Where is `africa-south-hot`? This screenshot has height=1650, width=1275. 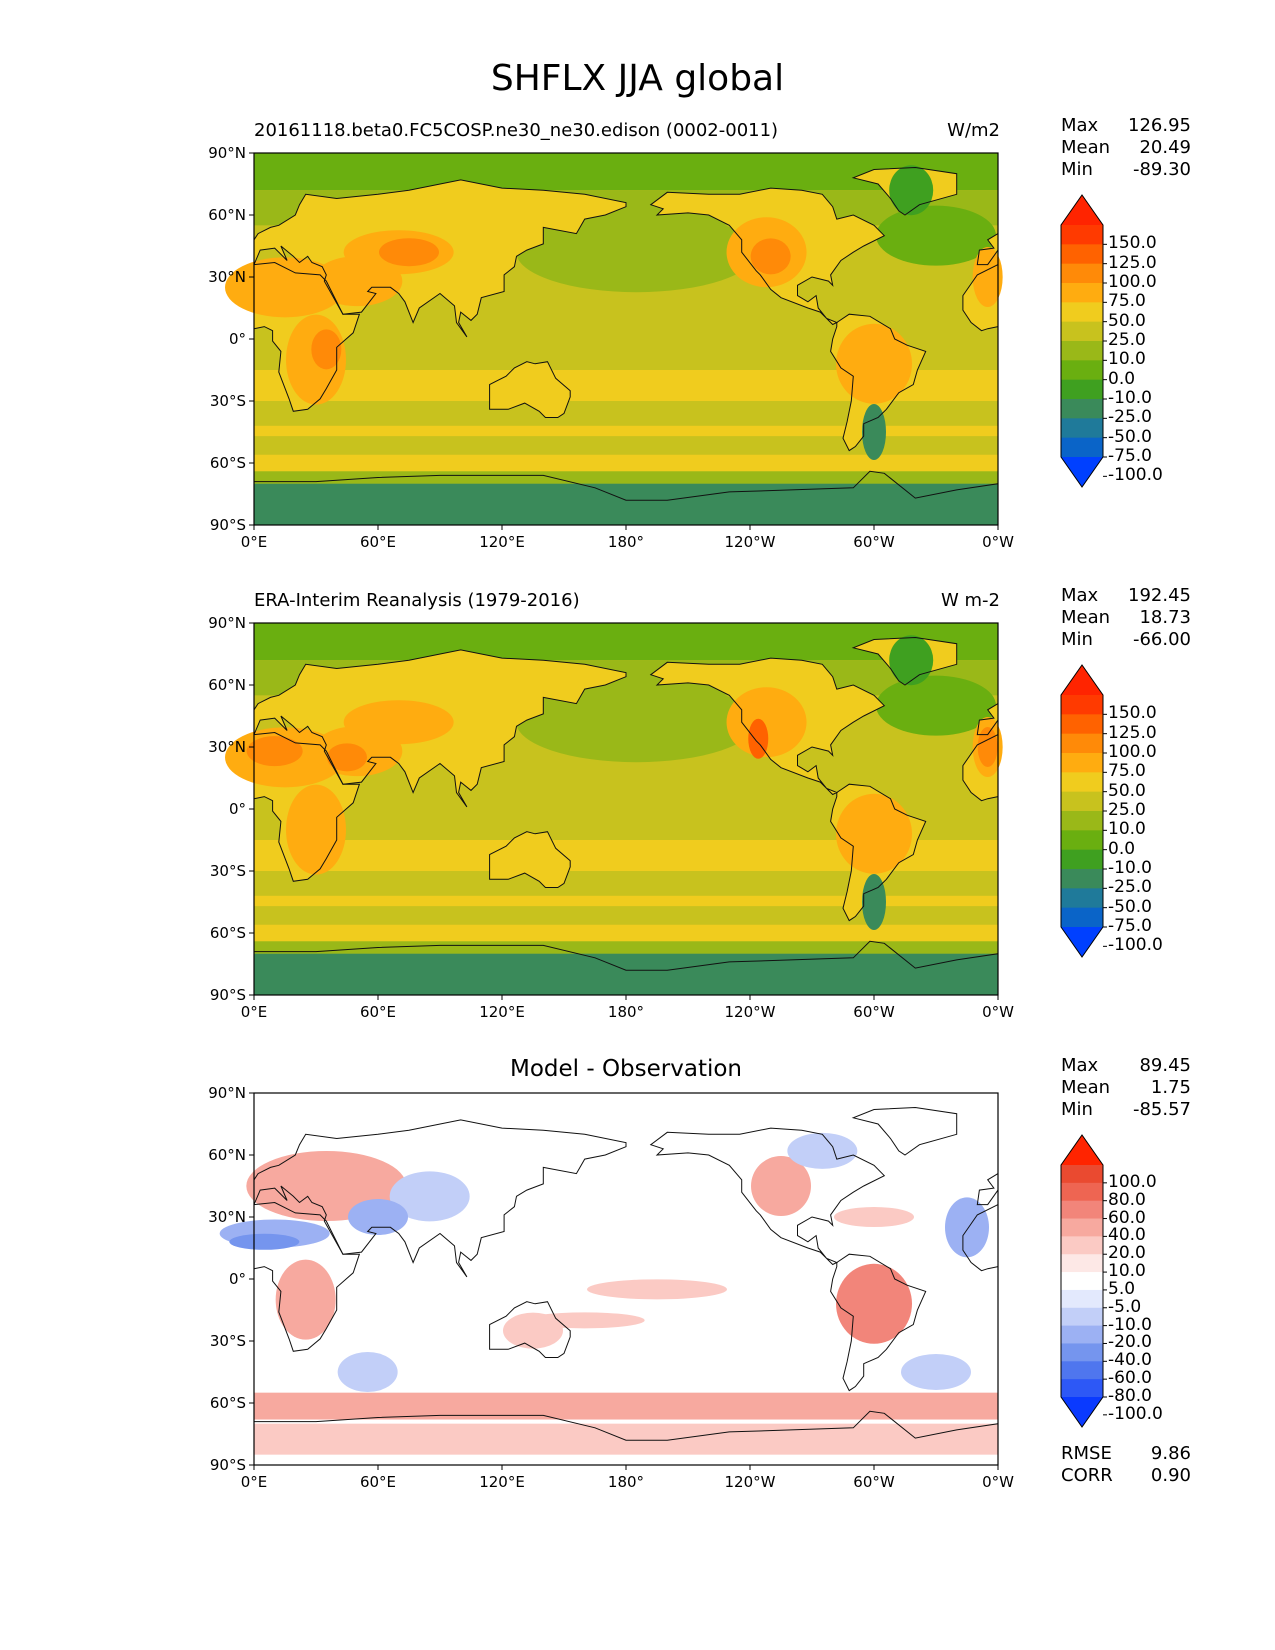 africa-south-hot is located at coordinates (316, 829).